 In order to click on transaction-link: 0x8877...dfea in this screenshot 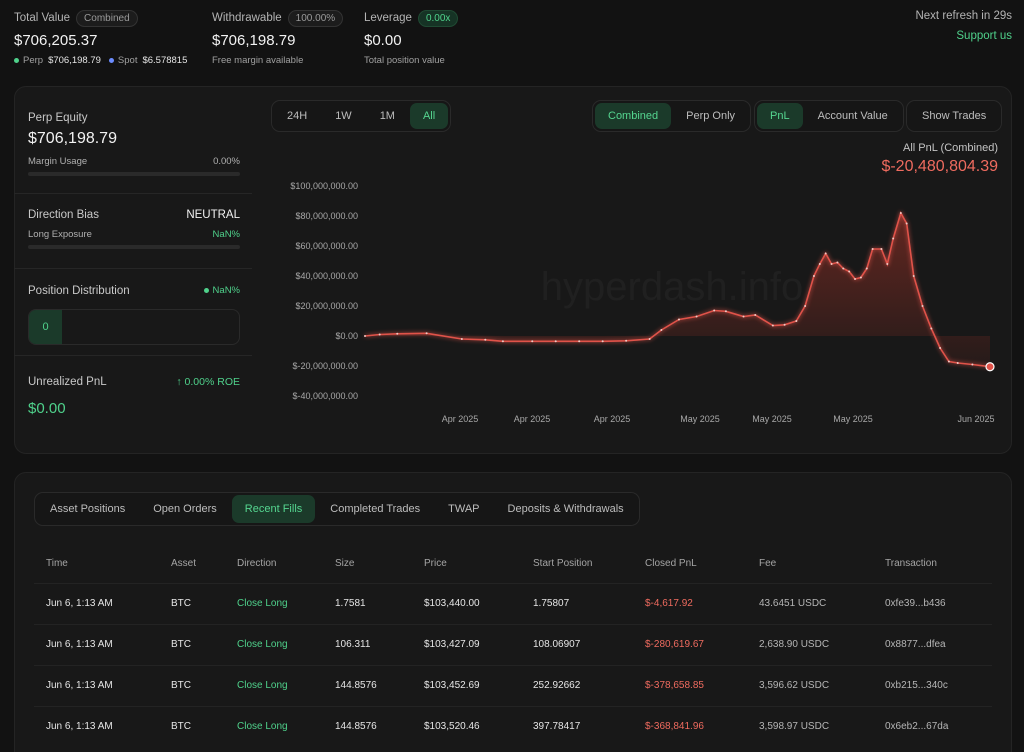, I will do `click(915, 644)`.